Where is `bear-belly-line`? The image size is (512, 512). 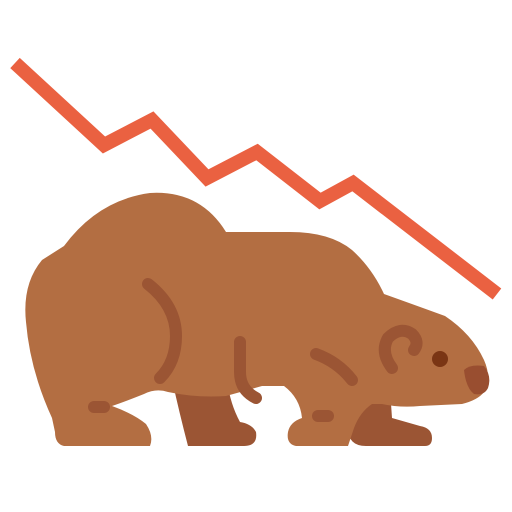
bear-belly-line is located at coordinates (248, 370).